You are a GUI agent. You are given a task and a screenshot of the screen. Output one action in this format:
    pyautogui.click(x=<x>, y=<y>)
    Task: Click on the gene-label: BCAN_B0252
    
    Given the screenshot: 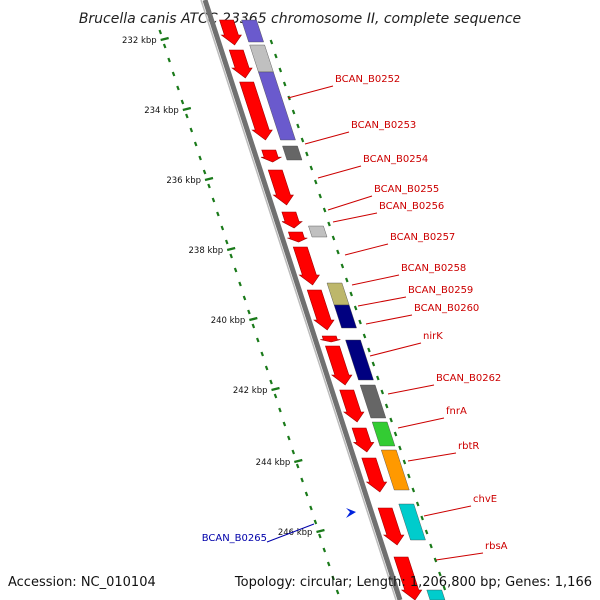 What is the action you would take?
    pyautogui.click(x=367, y=79)
    